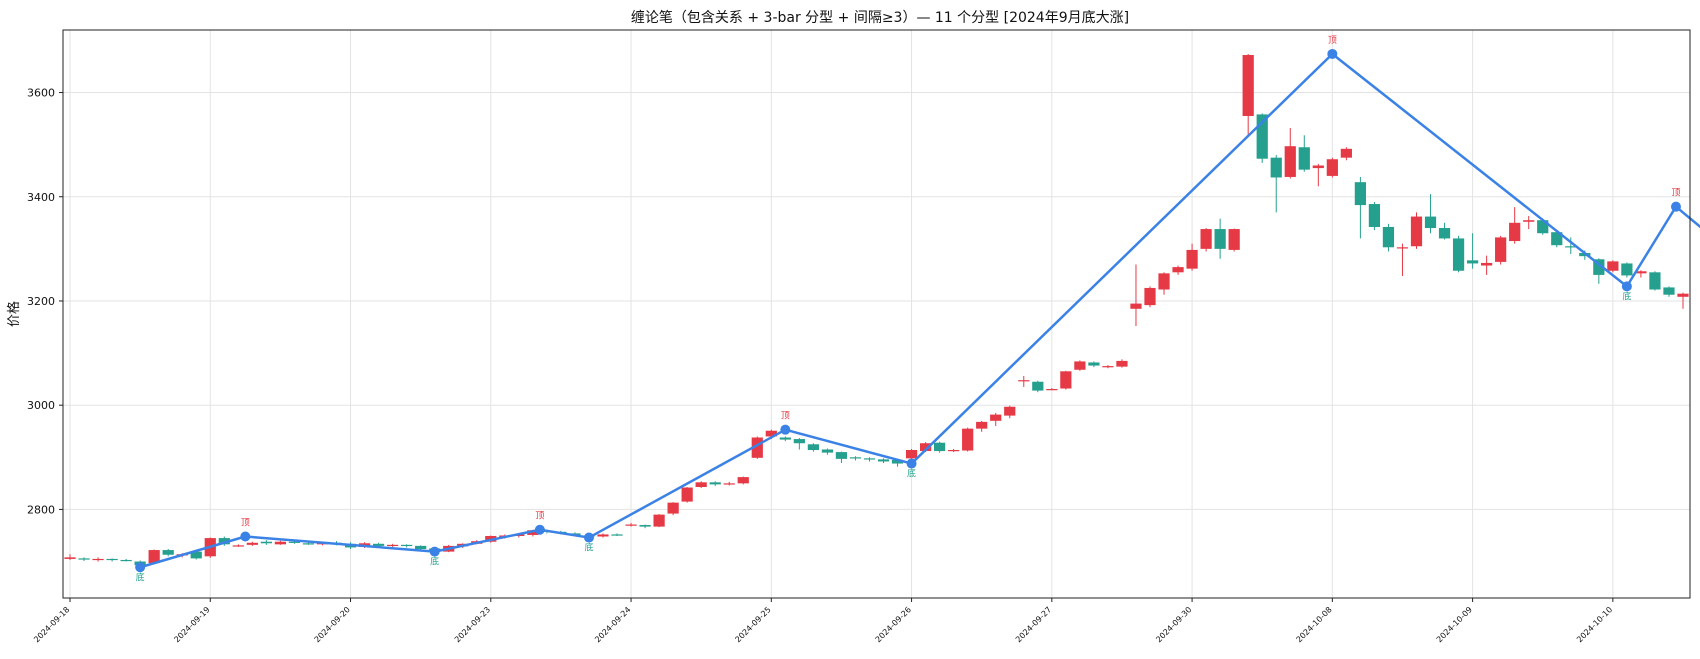 This screenshot has width=1700, height=659. I want to click on y-axis-label: 价格, so click(14, 314).